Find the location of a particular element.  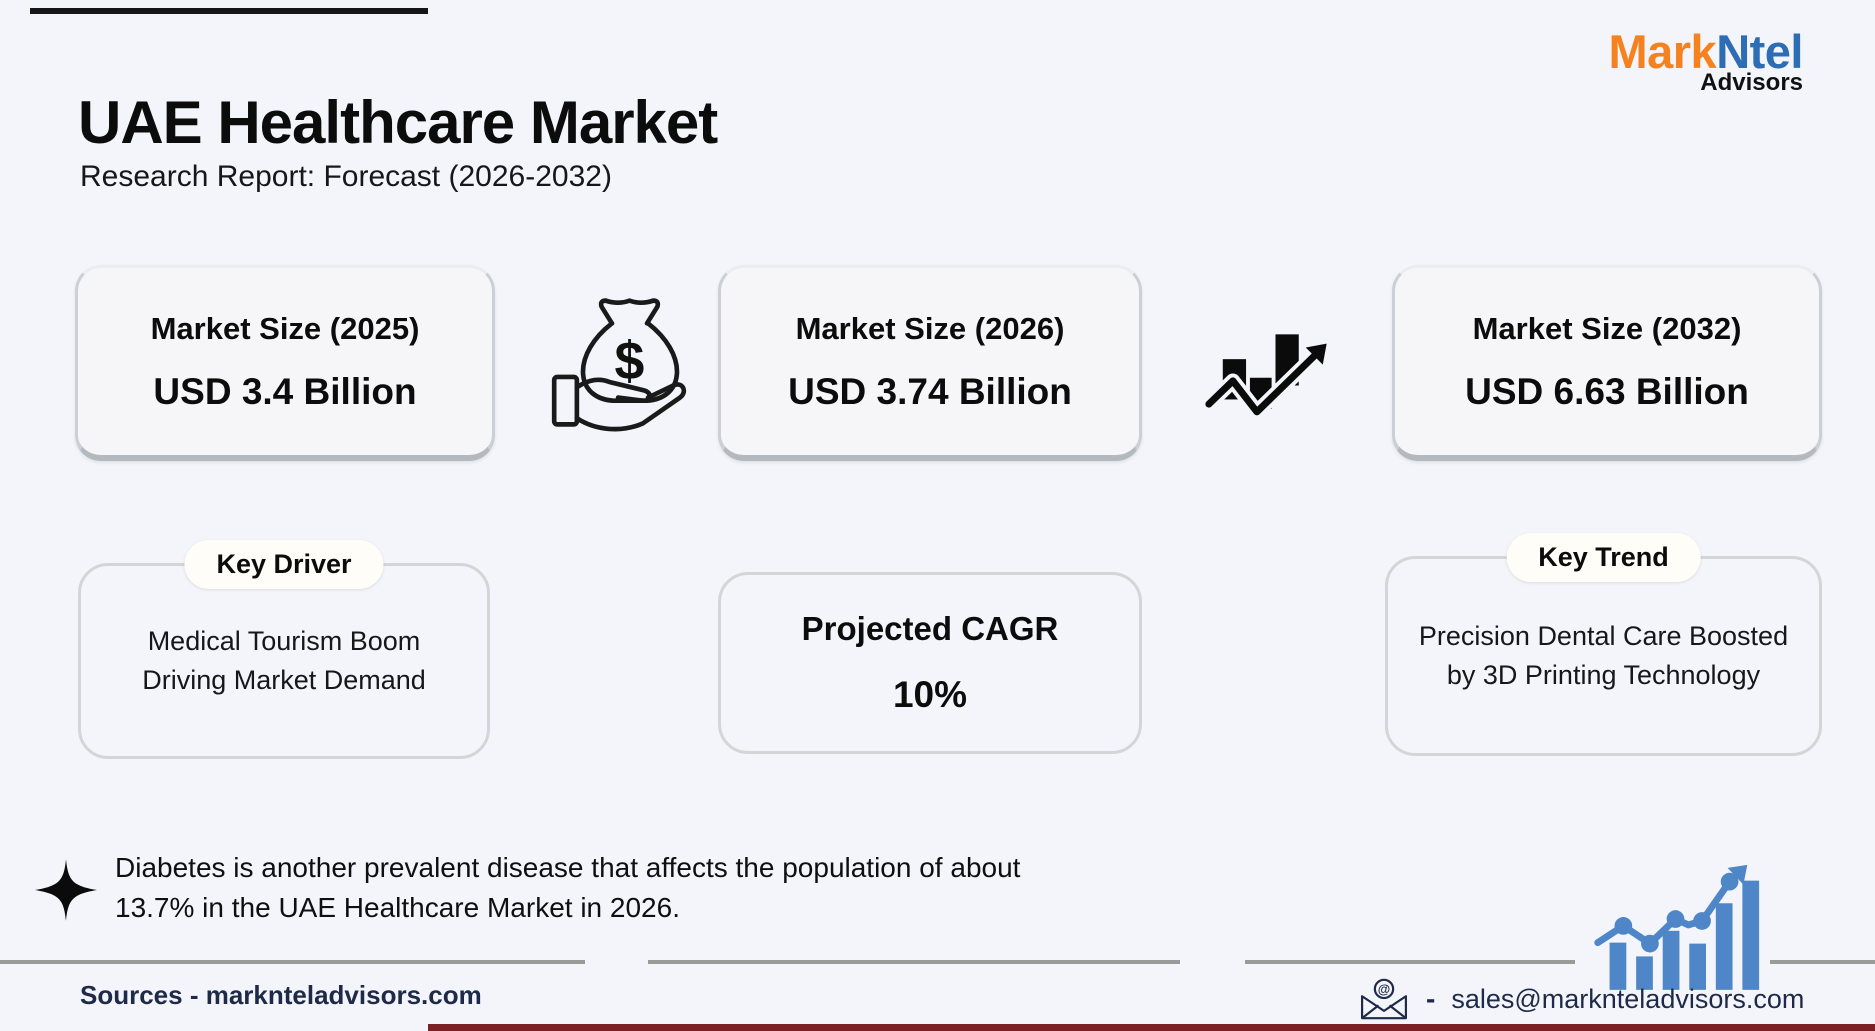

contact-email-row: @ - sales@marknteladvisors.com is located at coordinates (1581, 999).